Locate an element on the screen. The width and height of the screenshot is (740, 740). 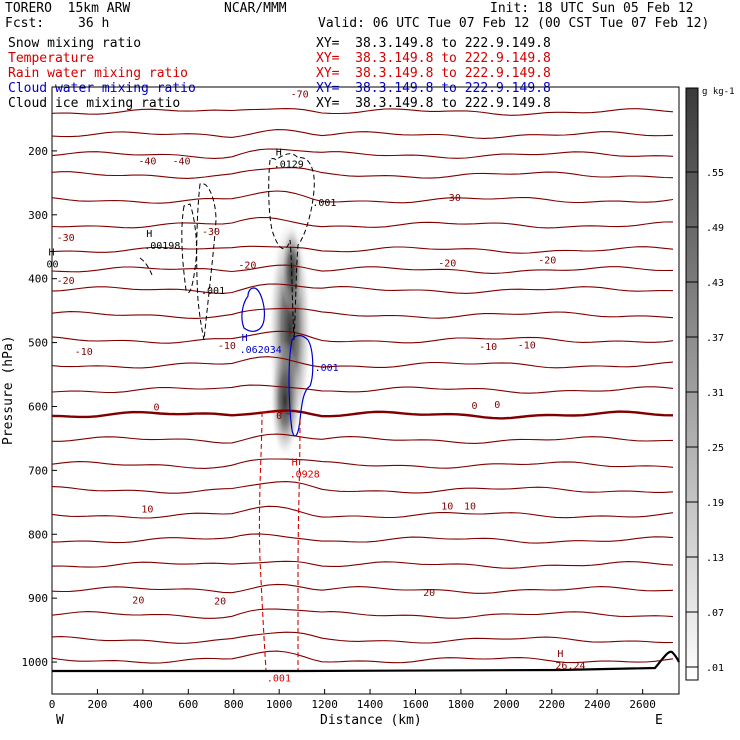
x-tick-label: 1000 is located at coordinates (279, 704).